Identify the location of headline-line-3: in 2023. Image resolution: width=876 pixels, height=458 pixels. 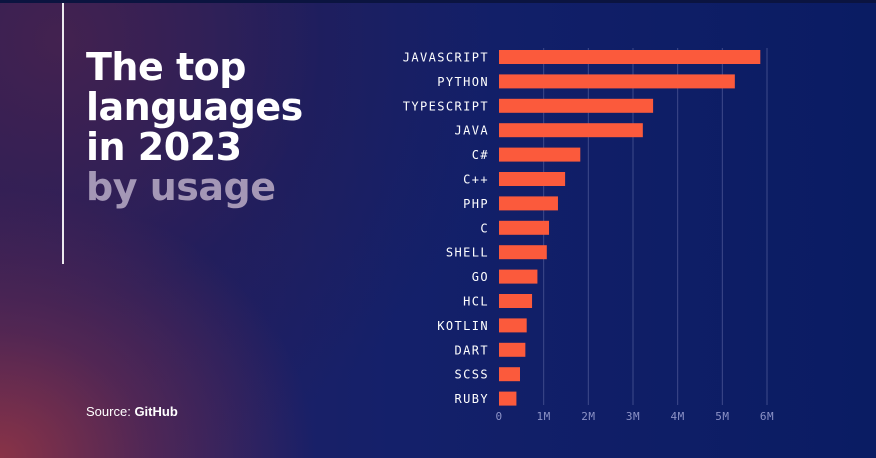
(164, 147).